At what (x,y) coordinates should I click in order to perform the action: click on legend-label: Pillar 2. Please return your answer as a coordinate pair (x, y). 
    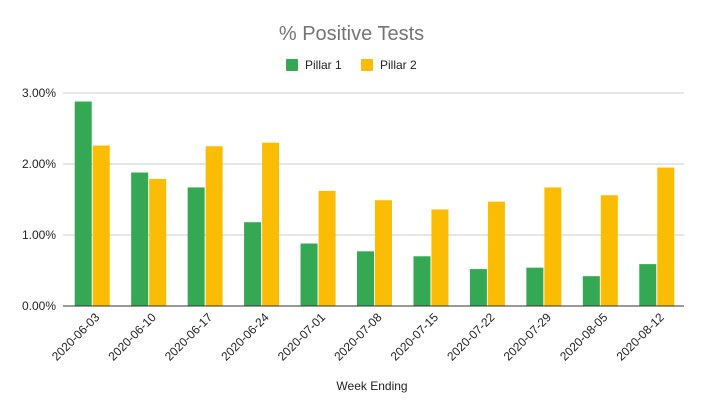
    Looking at the image, I should click on (398, 65).